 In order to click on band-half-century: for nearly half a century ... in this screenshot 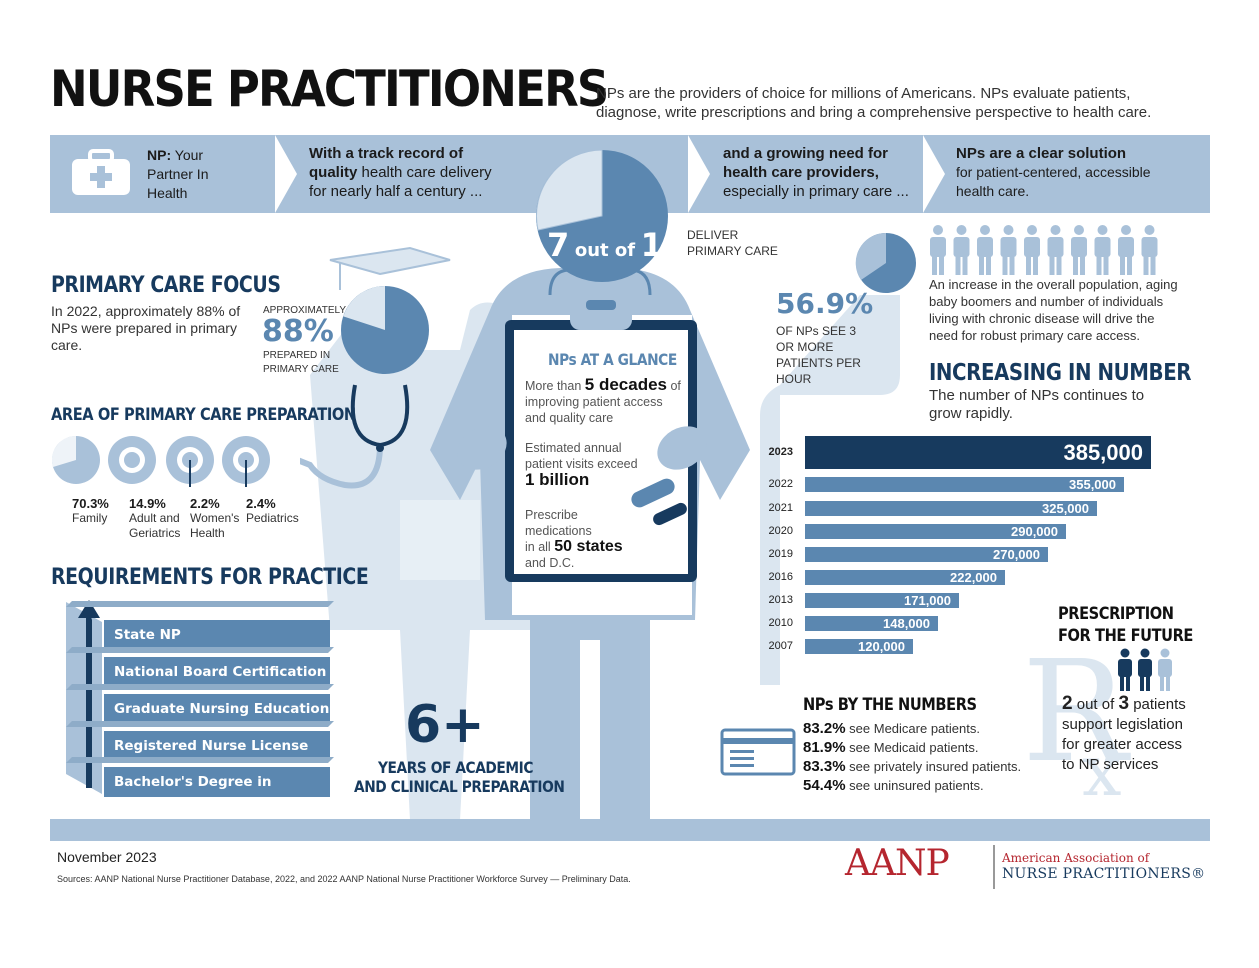, I will do `click(396, 191)`.